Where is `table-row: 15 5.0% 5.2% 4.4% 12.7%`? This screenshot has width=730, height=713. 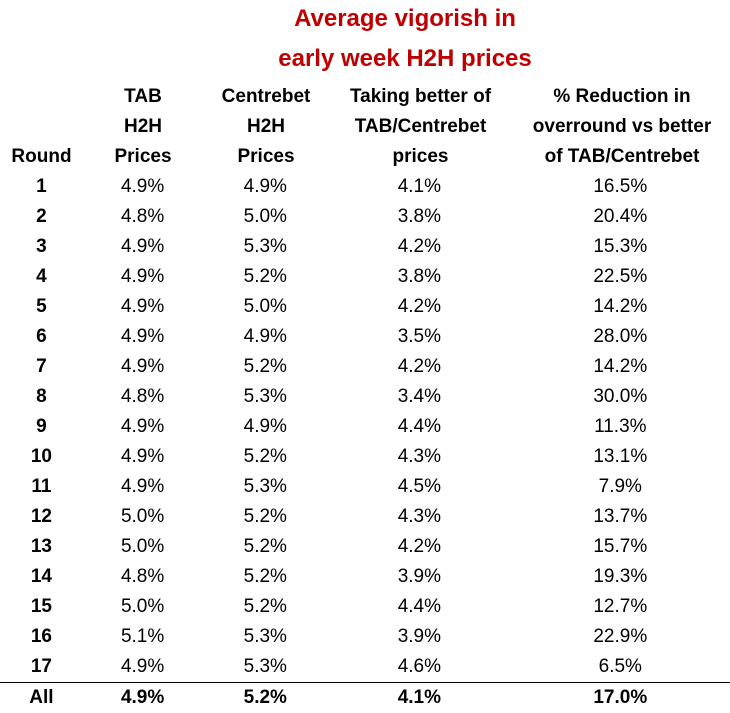
table-row: 15 5.0% 5.2% 4.4% 12.7% is located at coordinates (365, 607).